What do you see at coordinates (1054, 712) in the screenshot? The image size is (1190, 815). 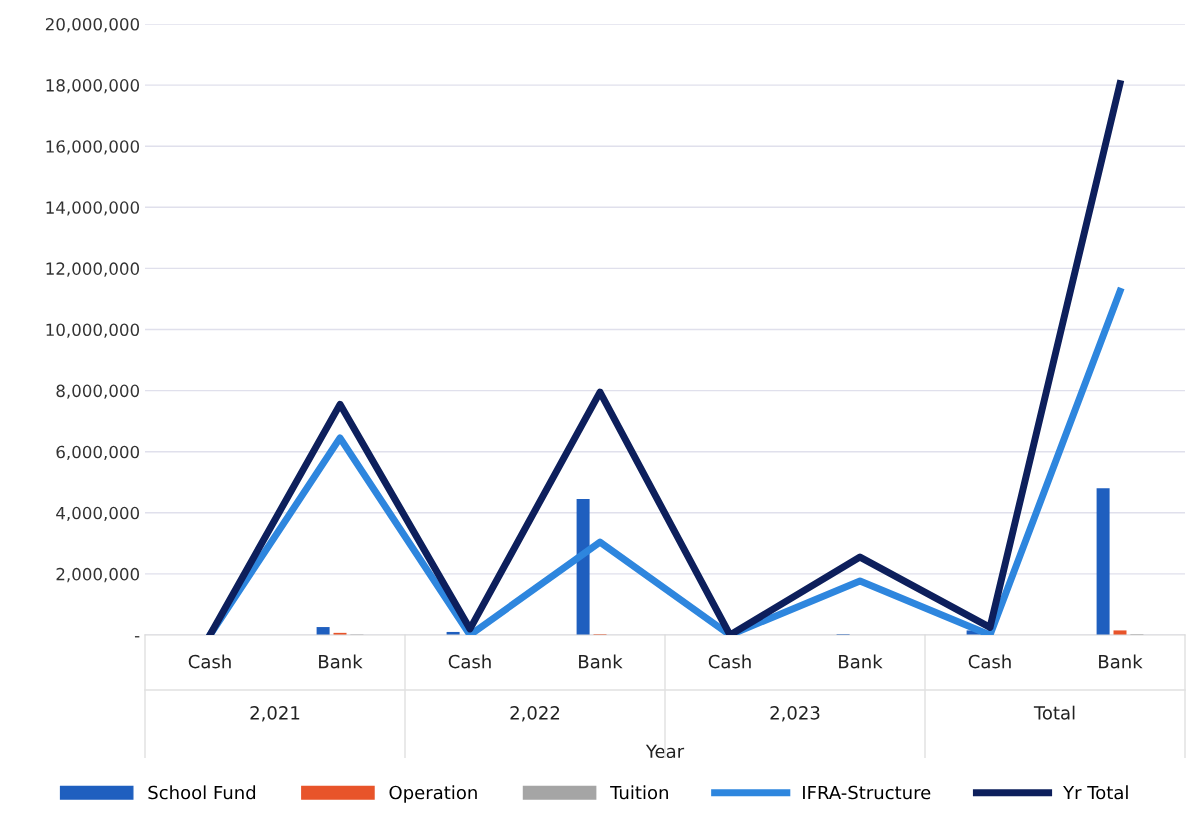 I see `text: Total` at bounding box center [1054, 712].